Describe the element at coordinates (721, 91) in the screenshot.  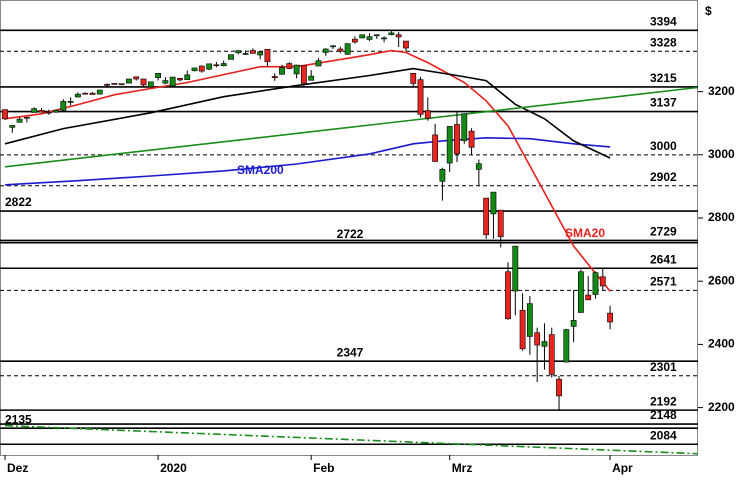
I see `y-tick-label: 3200` at that location.